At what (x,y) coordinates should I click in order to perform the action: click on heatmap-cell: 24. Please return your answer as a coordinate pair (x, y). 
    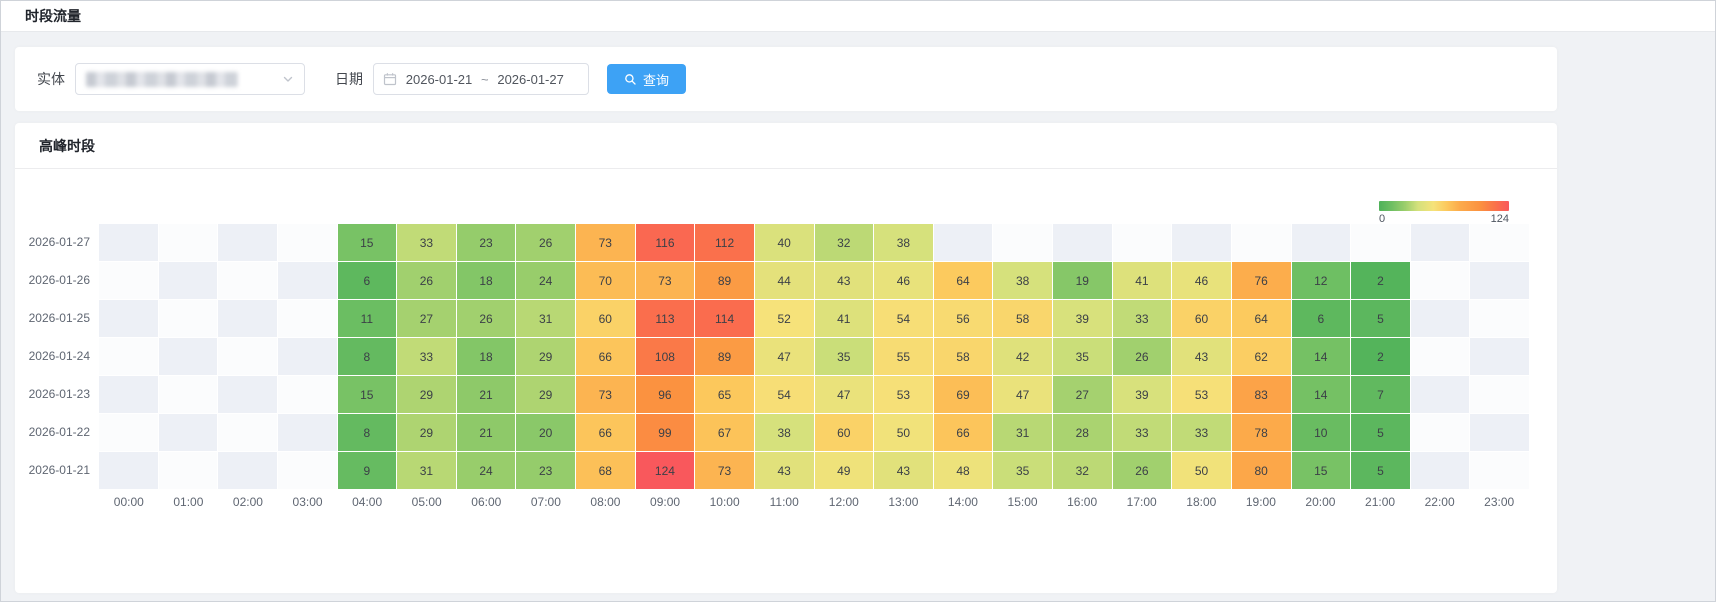
    Looking at the image, I should click on (545, 280).